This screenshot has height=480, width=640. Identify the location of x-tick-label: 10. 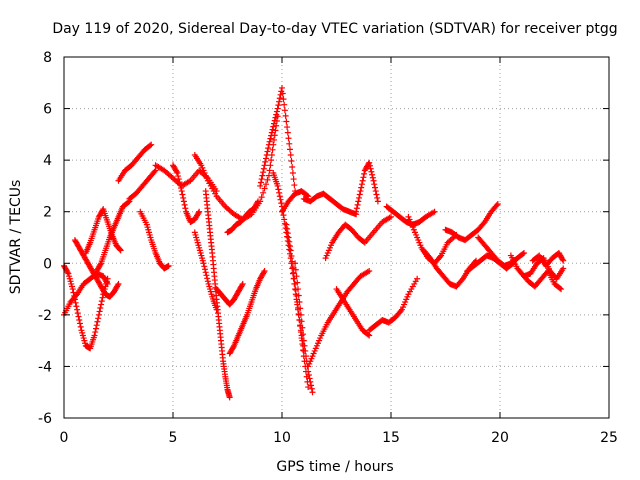
(282, 438).